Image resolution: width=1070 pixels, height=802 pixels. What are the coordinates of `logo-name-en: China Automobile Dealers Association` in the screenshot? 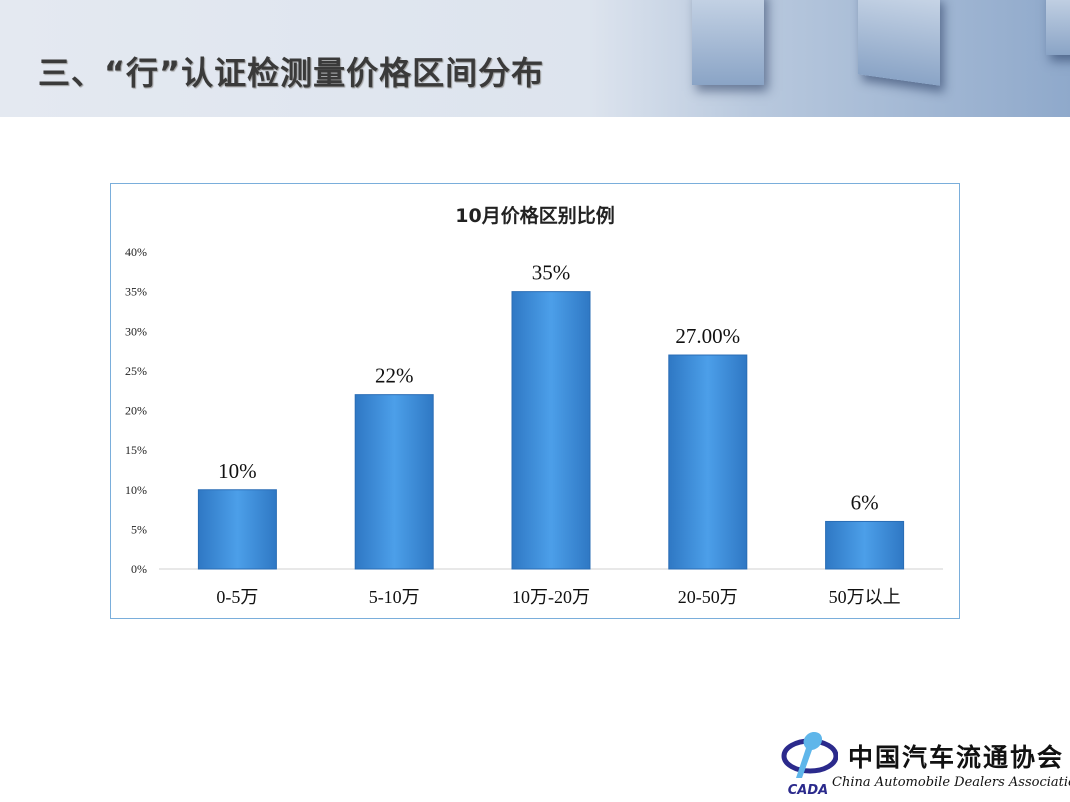 It's located at (951, 782).